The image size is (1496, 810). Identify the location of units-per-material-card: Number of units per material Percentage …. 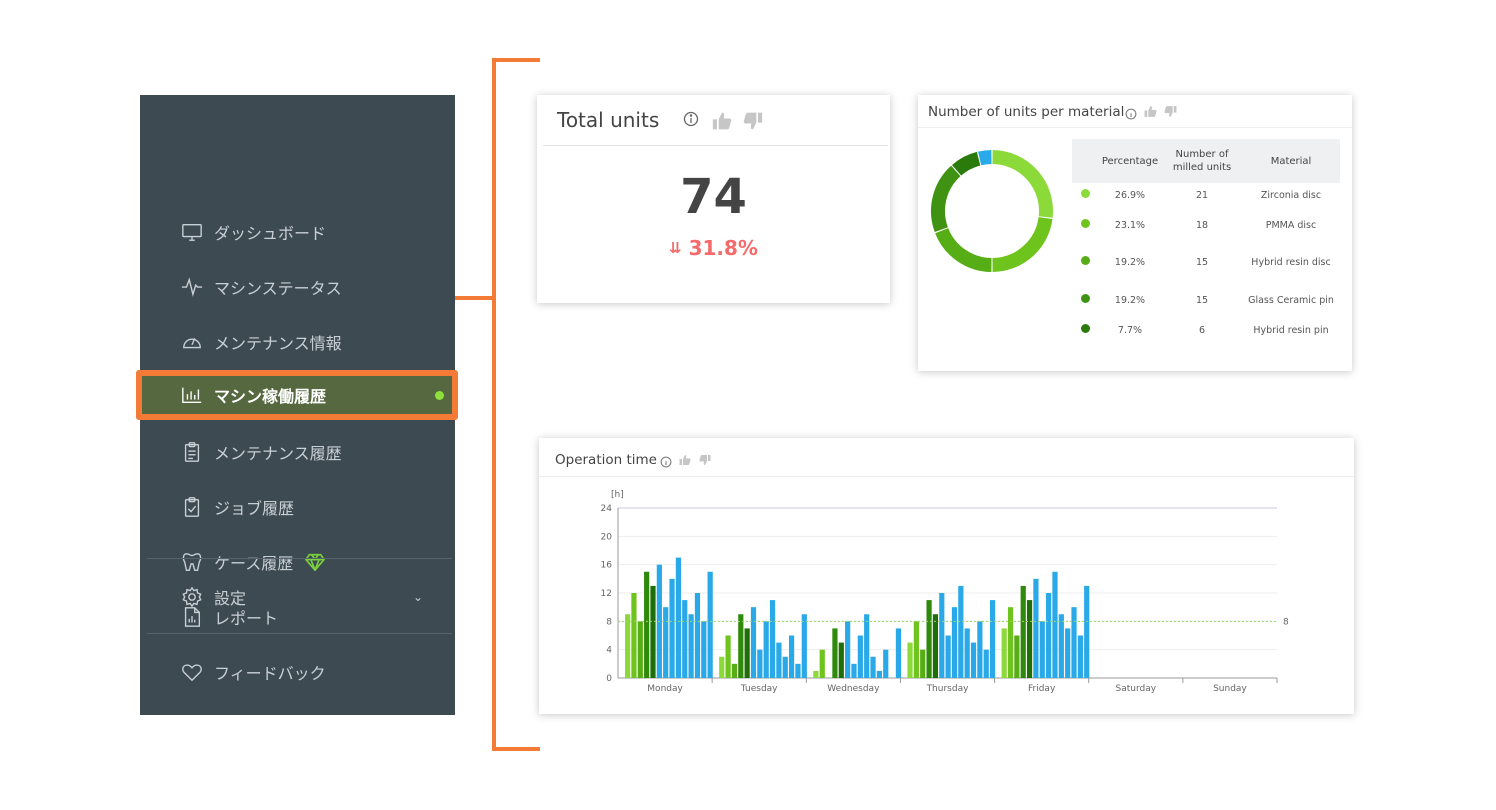
(1135, 233).